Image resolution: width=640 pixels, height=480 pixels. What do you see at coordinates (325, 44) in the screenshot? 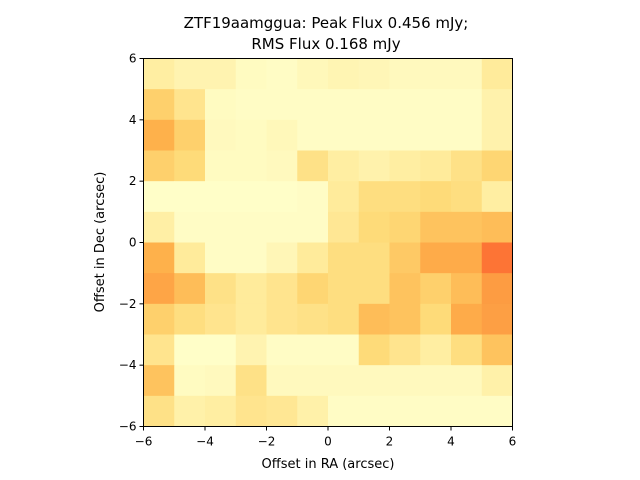
I see `chart-title-line2: RMS Flux 0.168 mJy` at bounding box center [325, 44].